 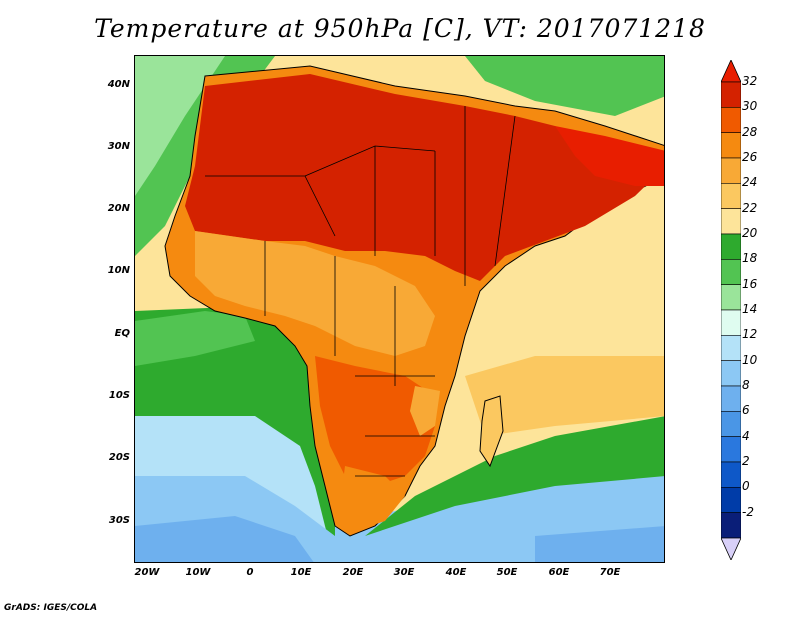 I want to click on arabia-hot-zone, so click(x=609, y=156).